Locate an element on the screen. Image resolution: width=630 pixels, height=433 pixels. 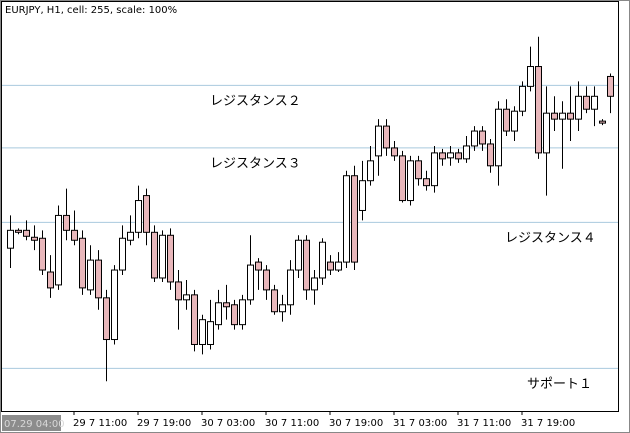
cursor-label-bg is located at coordinates (31, 423).